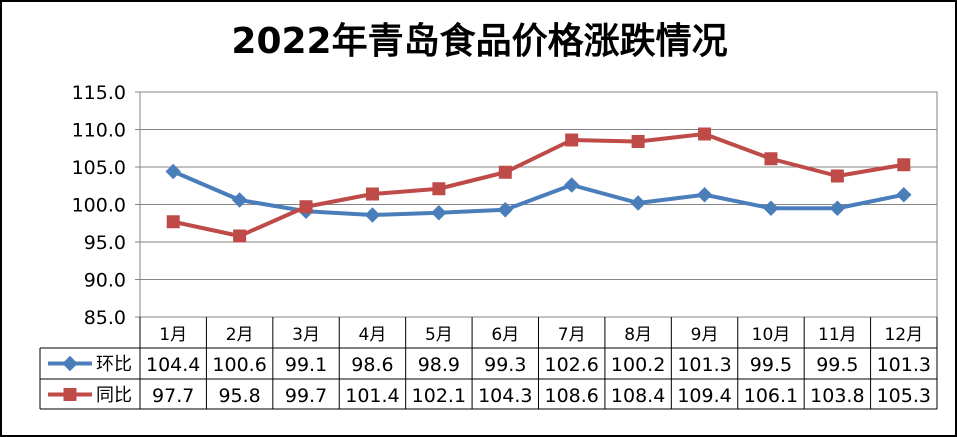  What do you see at coordinates (306, 396) in the screenshot?
I see `data-label-yoy: 99.7` at bounding box center [306, 396].